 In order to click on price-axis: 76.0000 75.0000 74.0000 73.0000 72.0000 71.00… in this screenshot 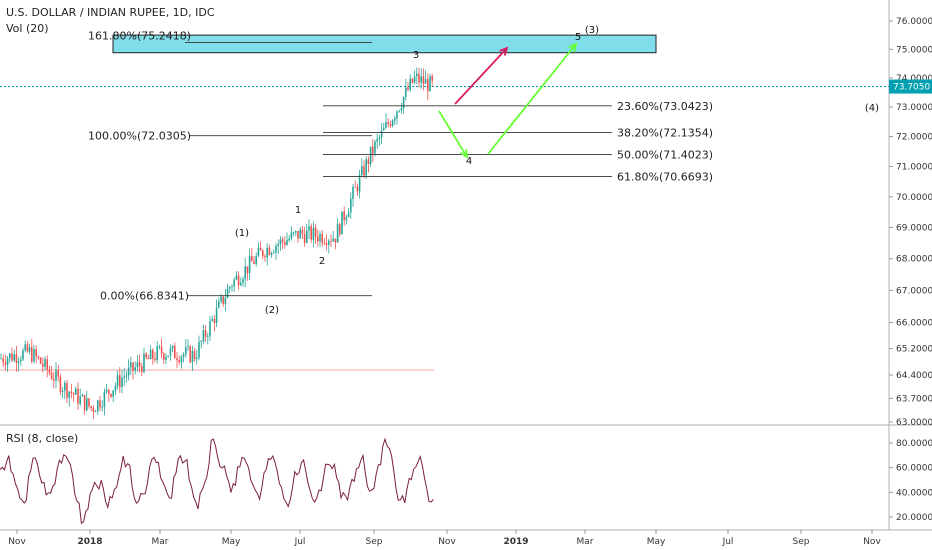, I will do `click(910, 222)`.